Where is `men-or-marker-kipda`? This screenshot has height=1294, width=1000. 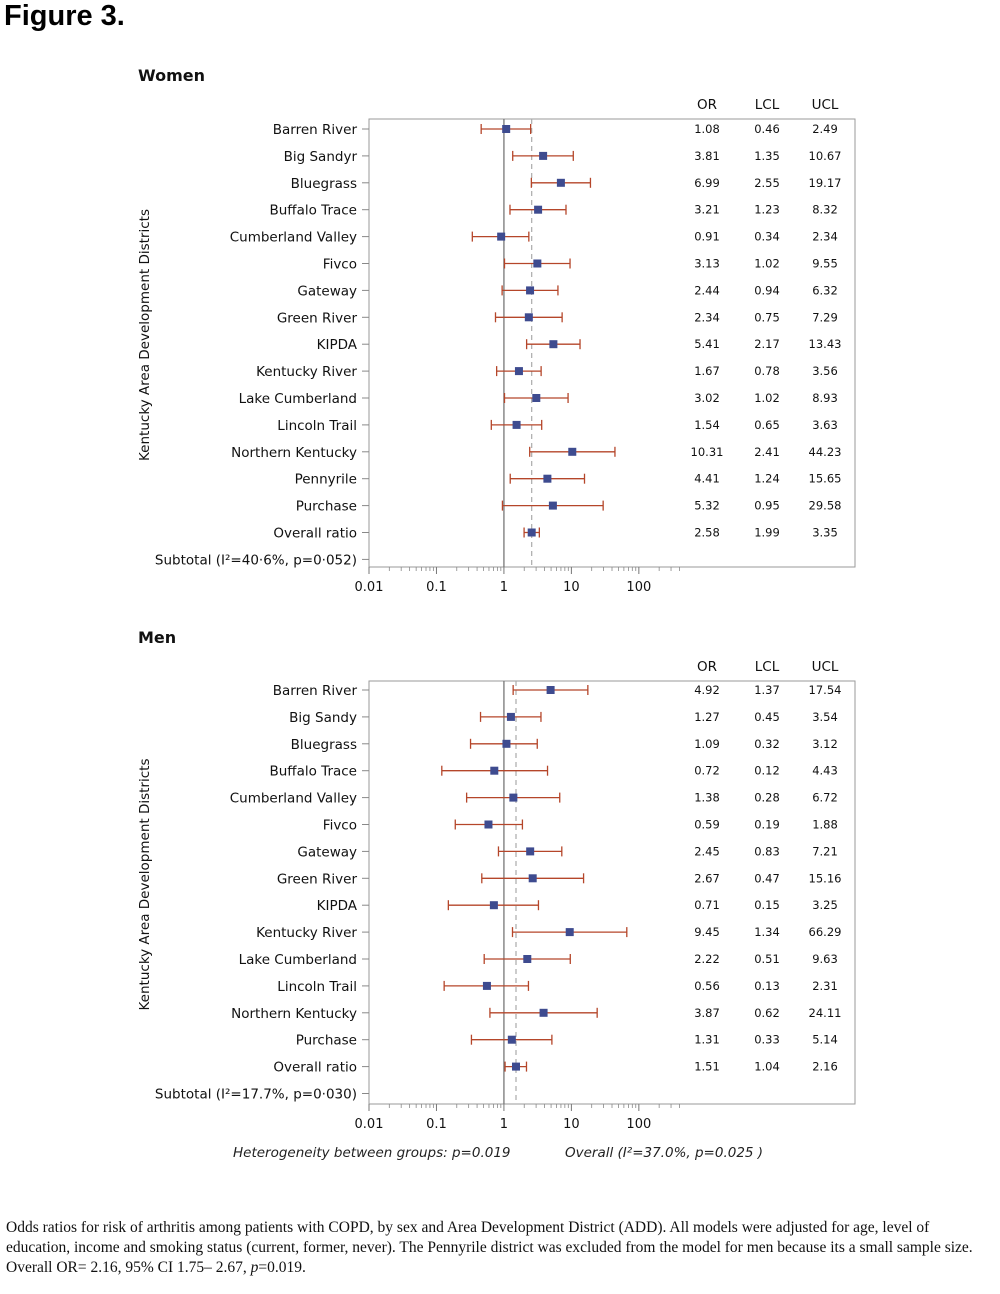 men-or-marker-kipda is located at coordinates (493, 905).